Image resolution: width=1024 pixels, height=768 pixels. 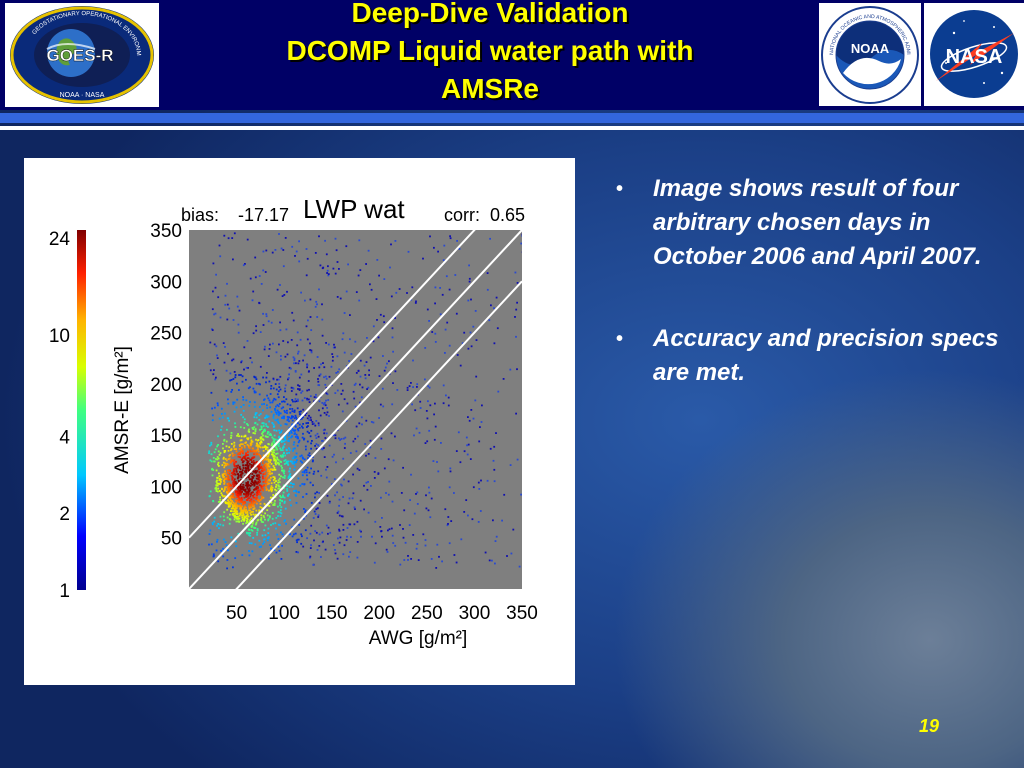 I want to click on nasa-text: NASA, so click(x=974, y=57).